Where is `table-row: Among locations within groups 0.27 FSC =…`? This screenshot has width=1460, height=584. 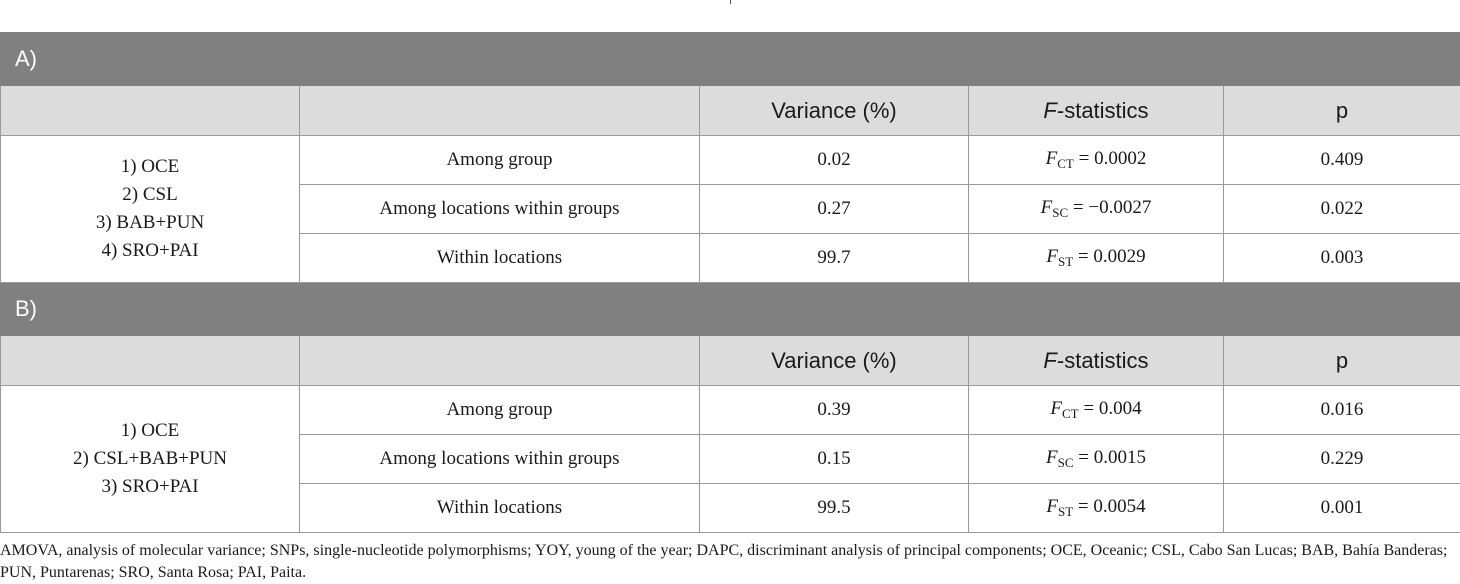 table-row: Among locations within groups 0.27 FSC =… is located at coordinates (730, 209).